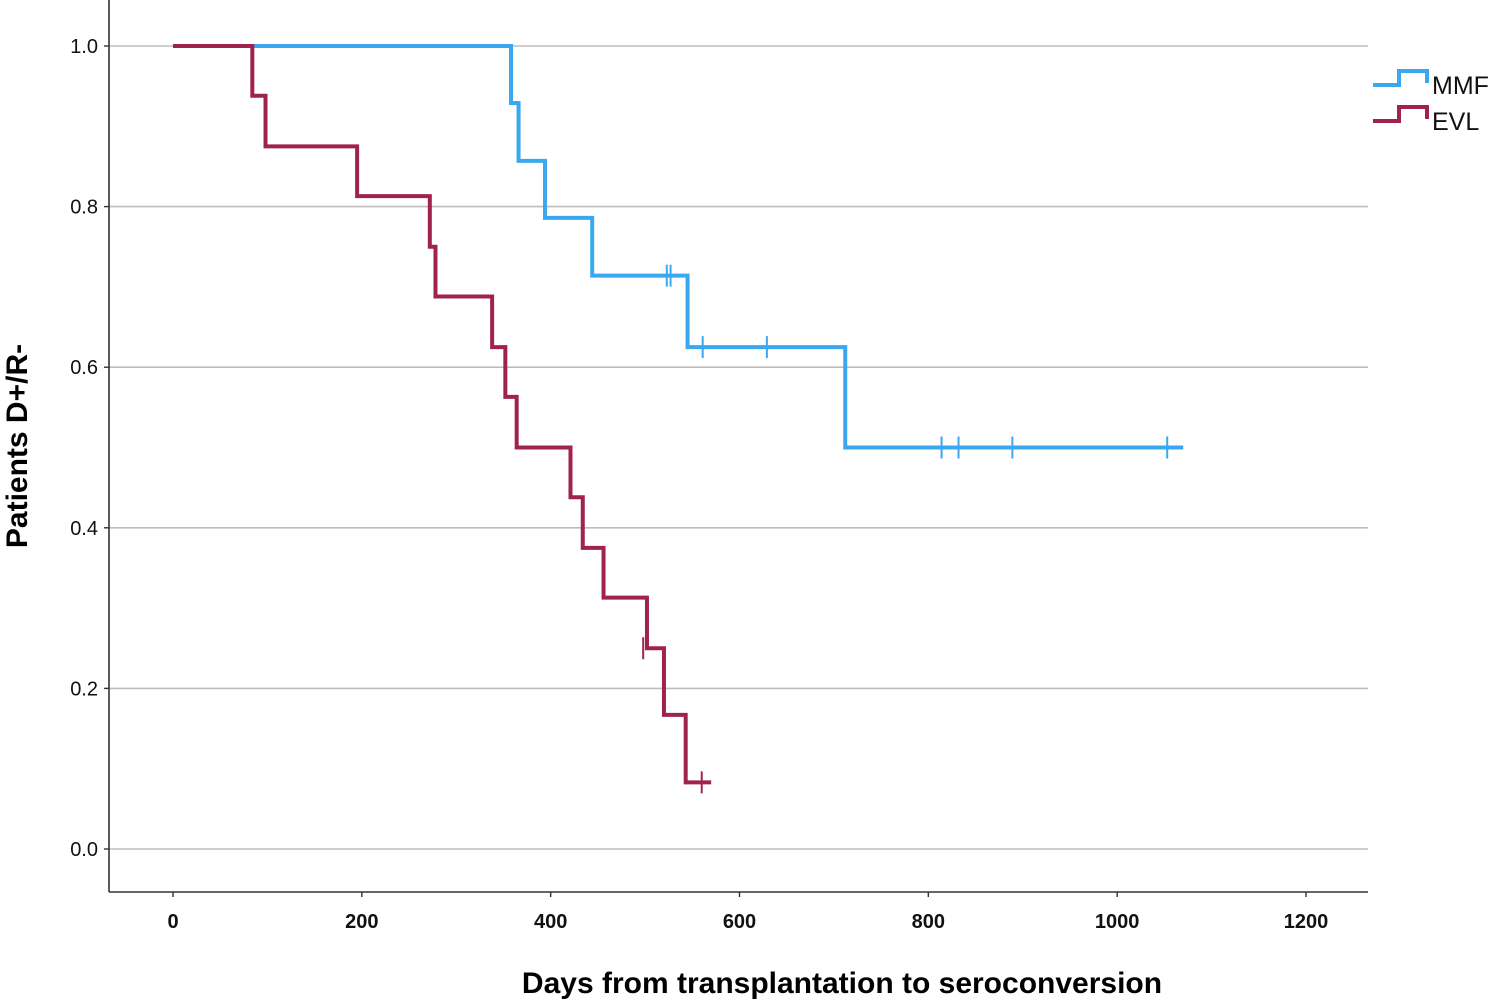  I want to click on x-tick-label: 1200, so click(1306, 922).